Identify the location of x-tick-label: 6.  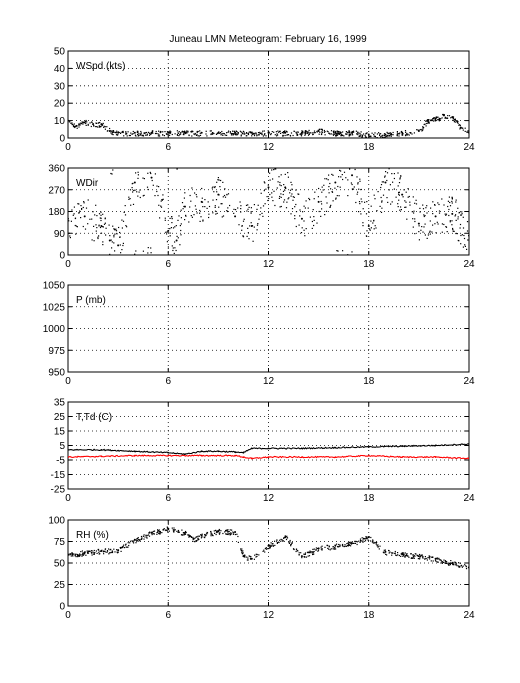
(168, 498).